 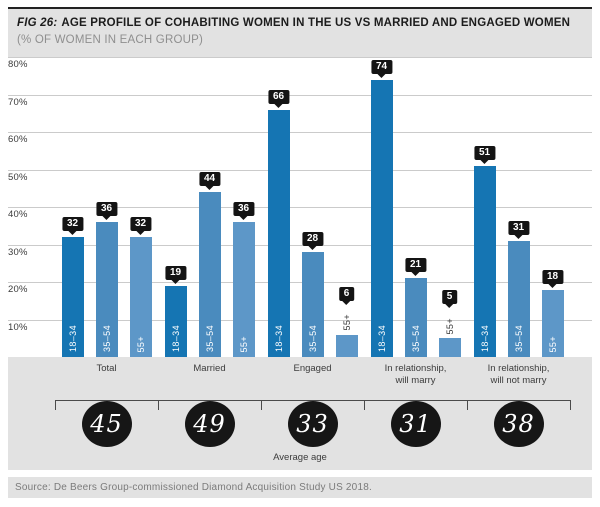 I want to click on average-age-circle: 45, so click(x=106, y=424).